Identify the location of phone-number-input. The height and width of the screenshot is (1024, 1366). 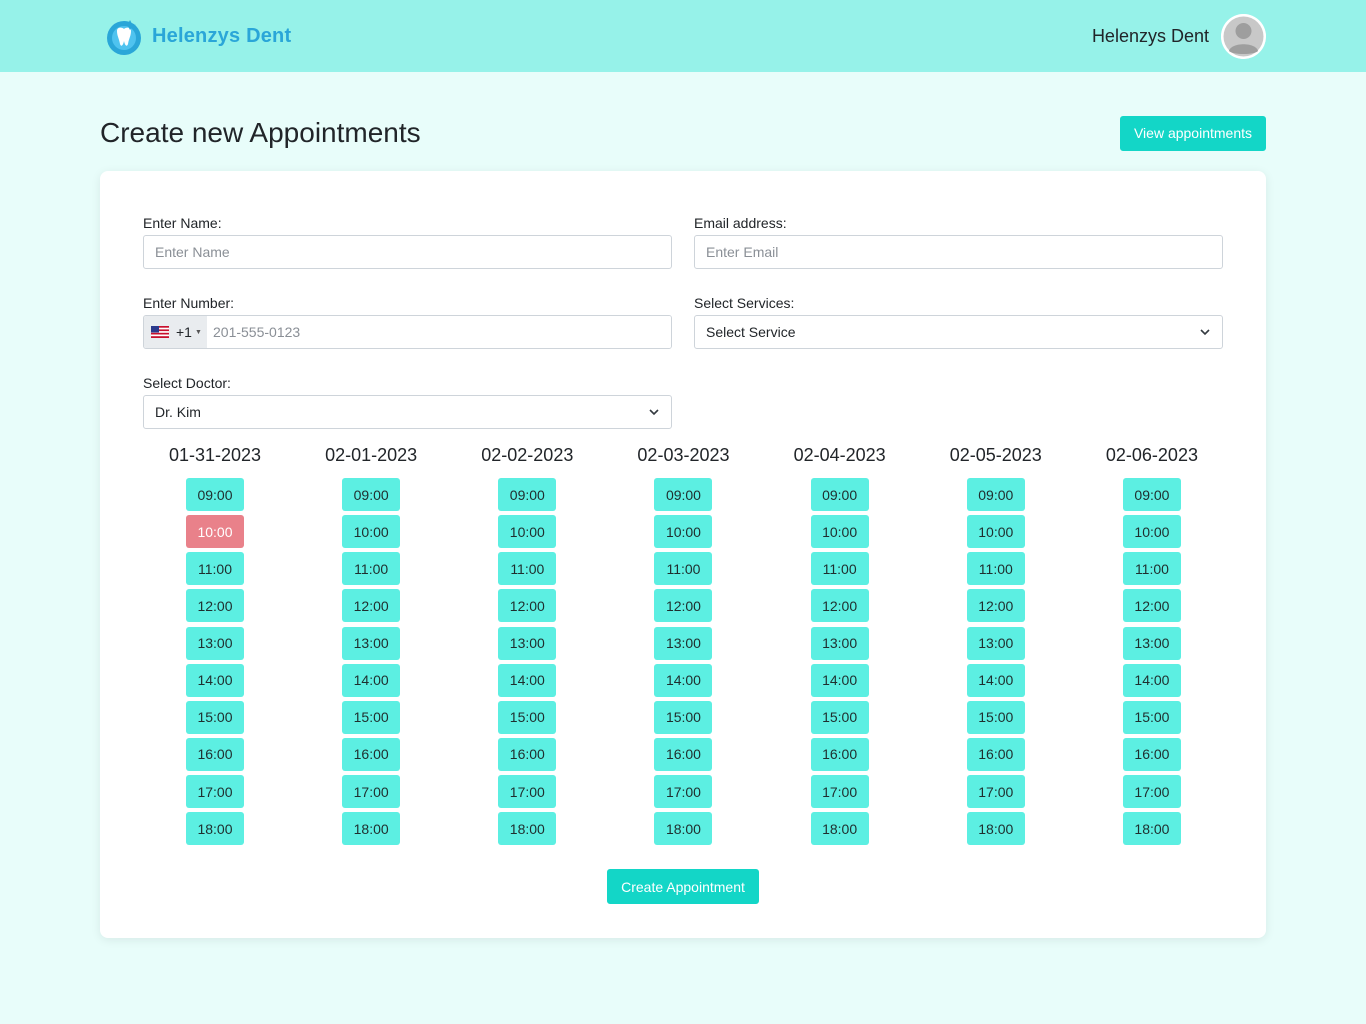
(439, 332).